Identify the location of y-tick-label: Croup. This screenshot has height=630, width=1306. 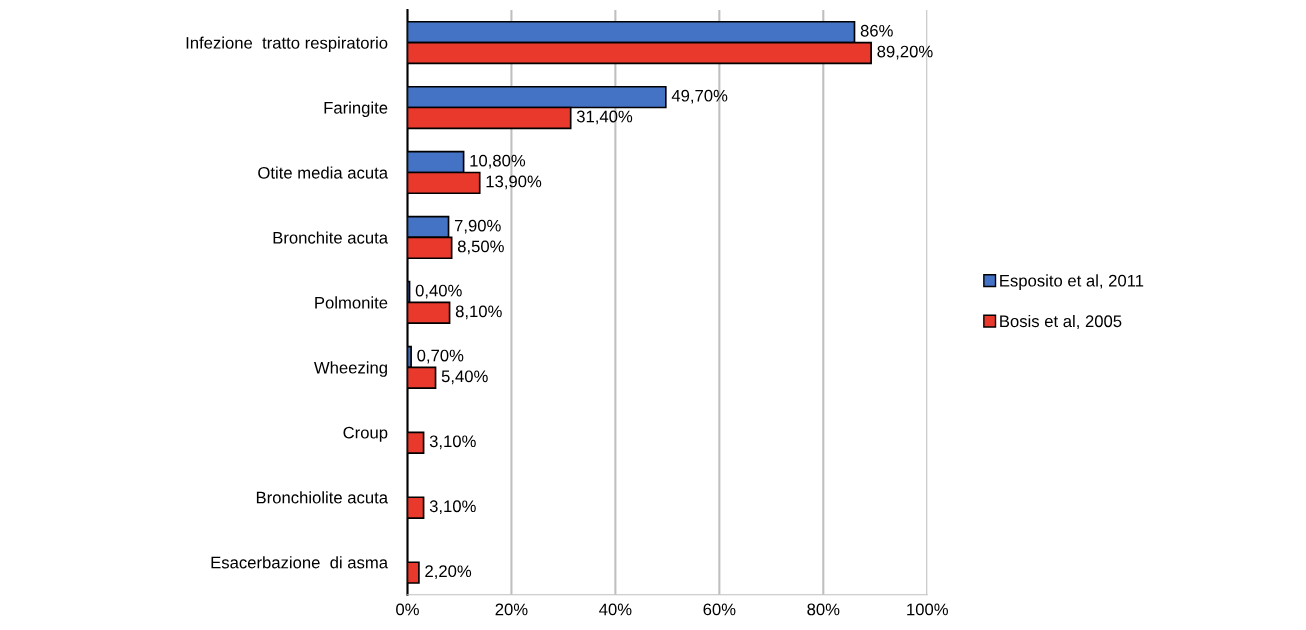
(365, 434).